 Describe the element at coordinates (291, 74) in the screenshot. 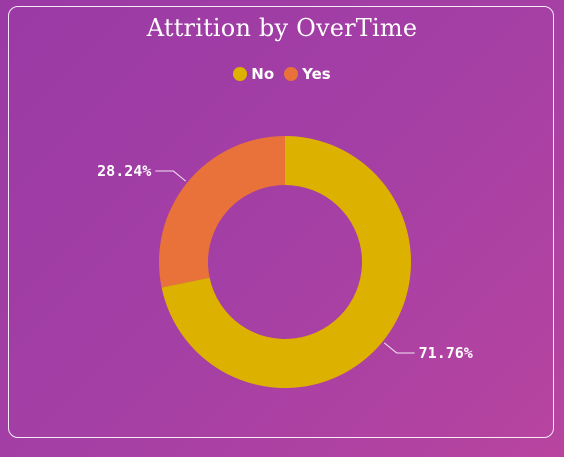

I see `legend-swatch-yes` at that location.